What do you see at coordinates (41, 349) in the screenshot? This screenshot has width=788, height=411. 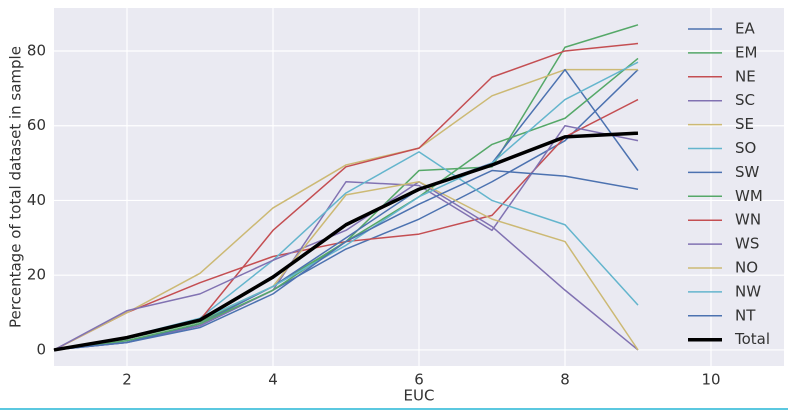 I see `y-tick-label: 0` at bounding box center [41, 349].